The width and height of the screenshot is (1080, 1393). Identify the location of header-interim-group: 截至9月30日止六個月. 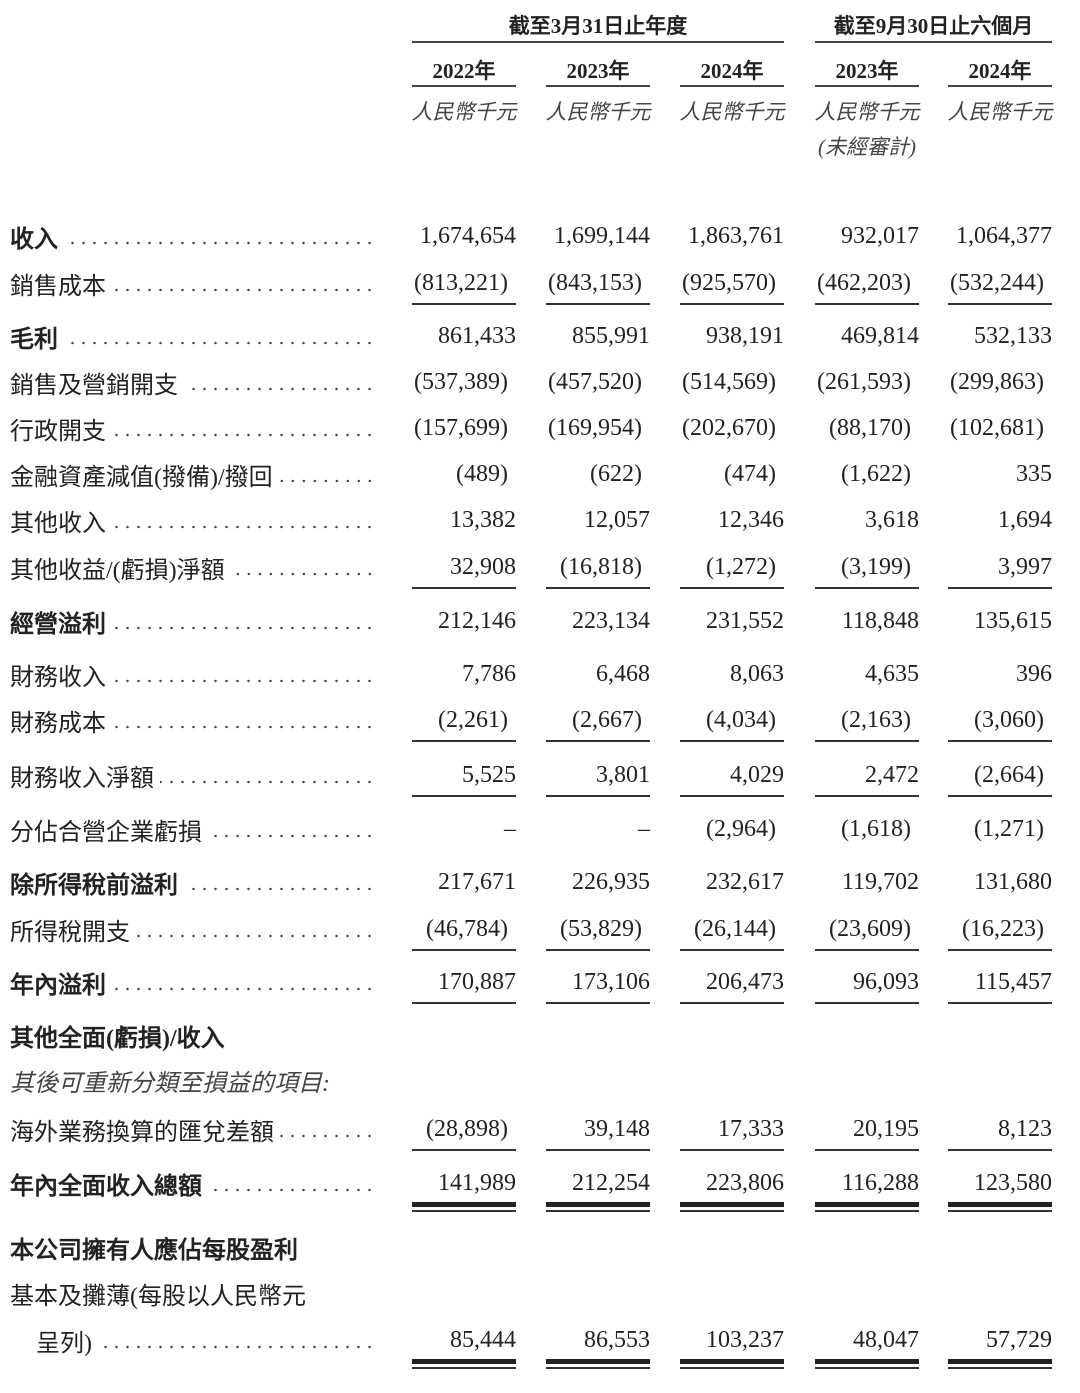
(933, 26).